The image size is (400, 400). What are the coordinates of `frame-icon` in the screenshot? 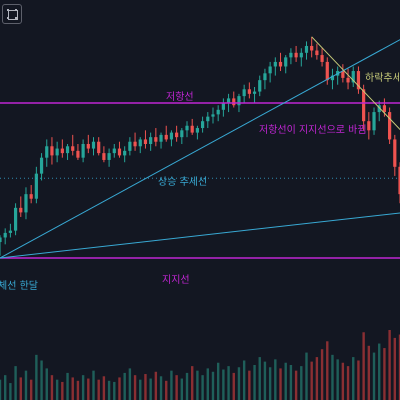 It's located at (13, 15).